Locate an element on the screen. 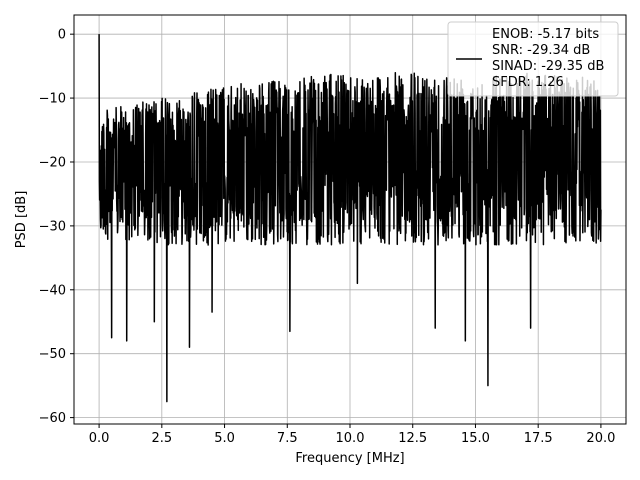  y-tick-label: −50 is located at coordinates (52, 354).